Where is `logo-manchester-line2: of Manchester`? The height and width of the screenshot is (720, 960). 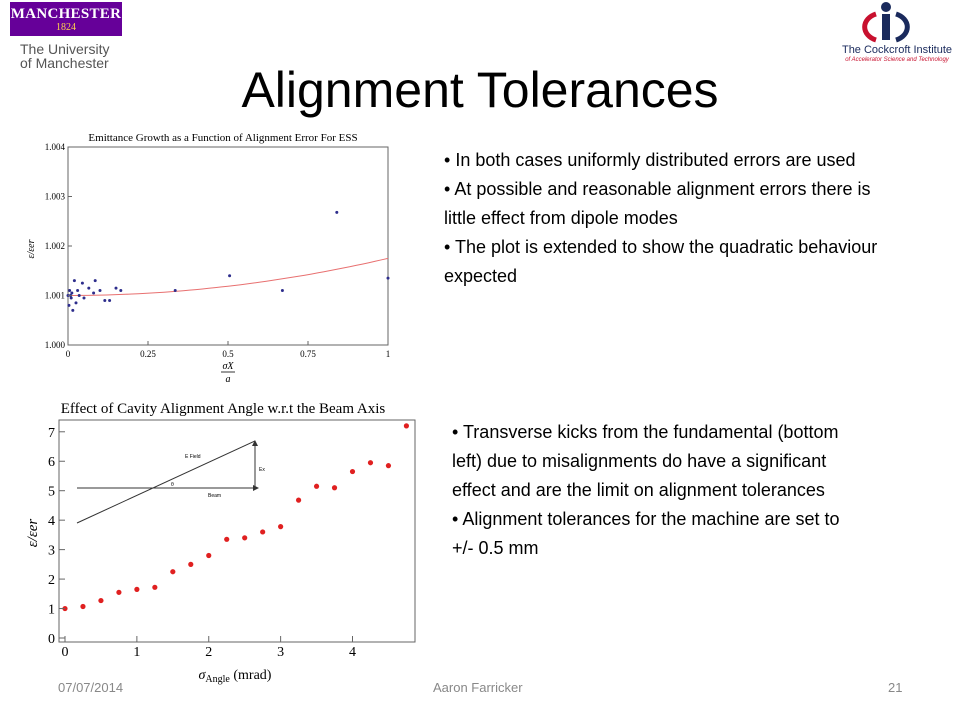 logo-manchester-line2: of Manchester is located at coordinates (64, 63).